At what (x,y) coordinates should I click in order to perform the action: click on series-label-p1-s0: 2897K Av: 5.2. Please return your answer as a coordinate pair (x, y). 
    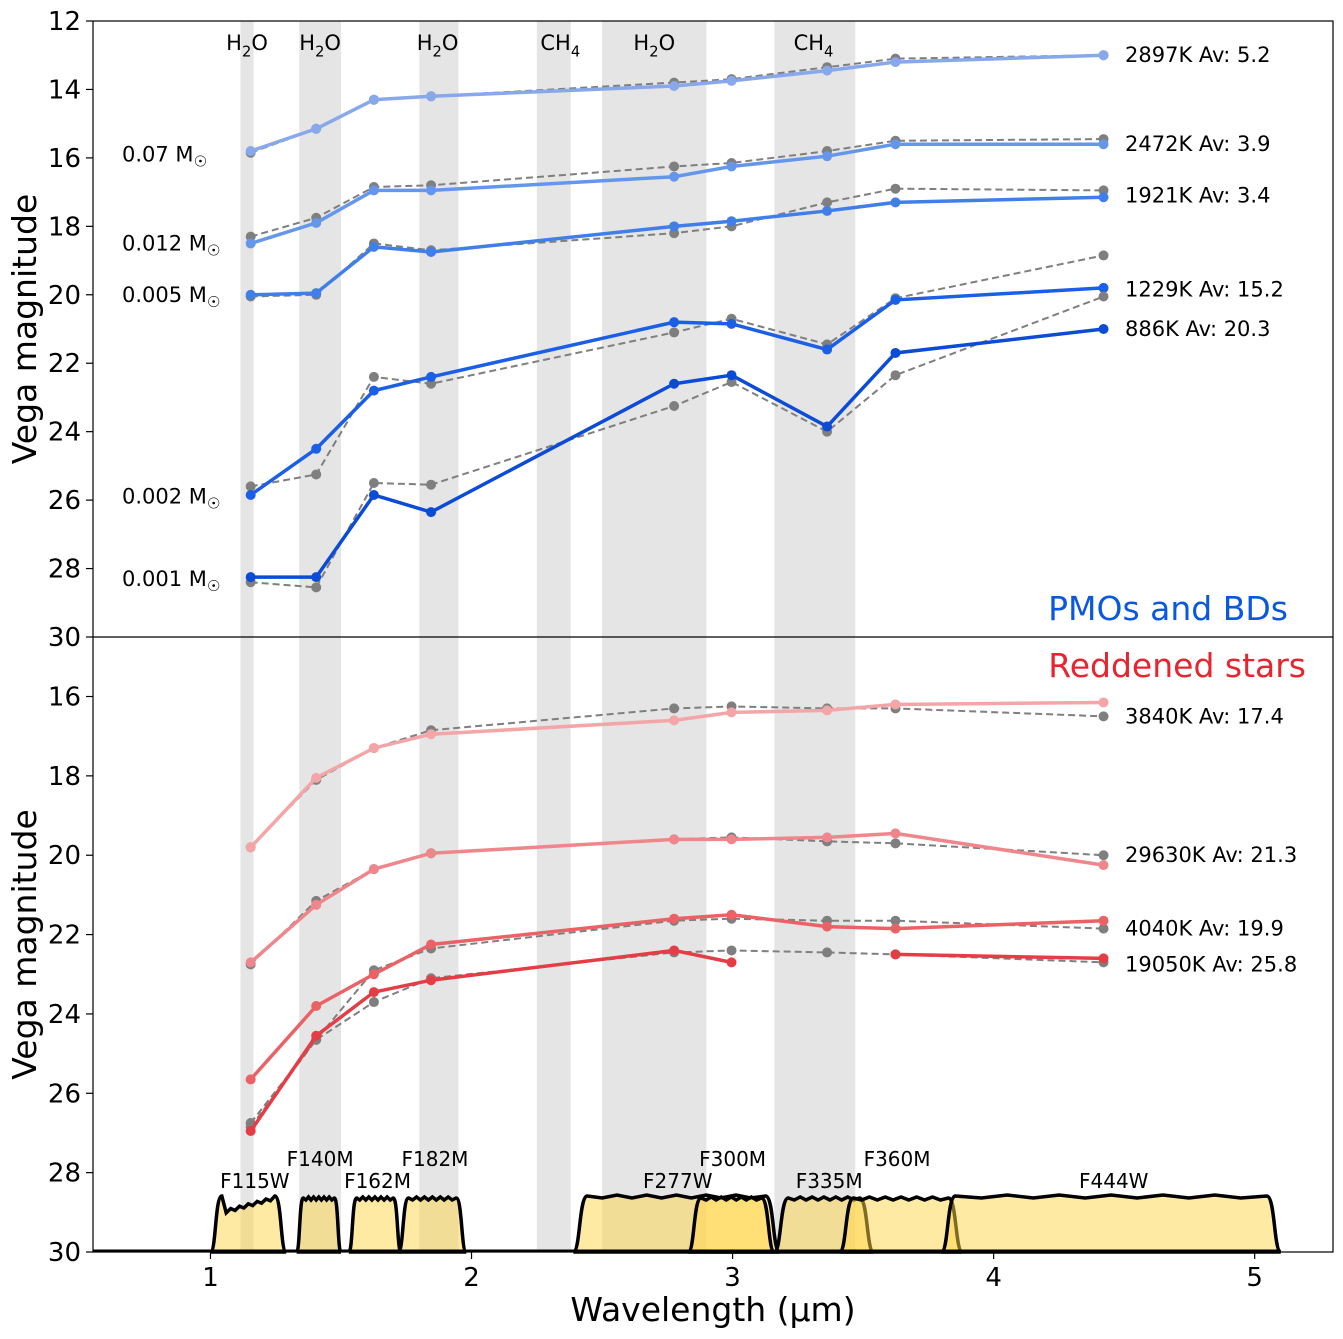
    Looking at the image, I should click on (1197, 55).